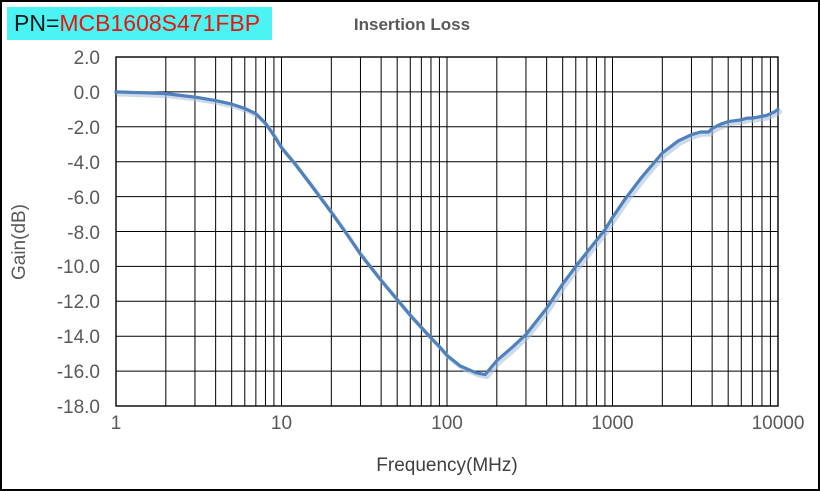 This screenshot has width=820, height=491. I want to click on y-axis-title: Gain(dB), so click(19, 242).